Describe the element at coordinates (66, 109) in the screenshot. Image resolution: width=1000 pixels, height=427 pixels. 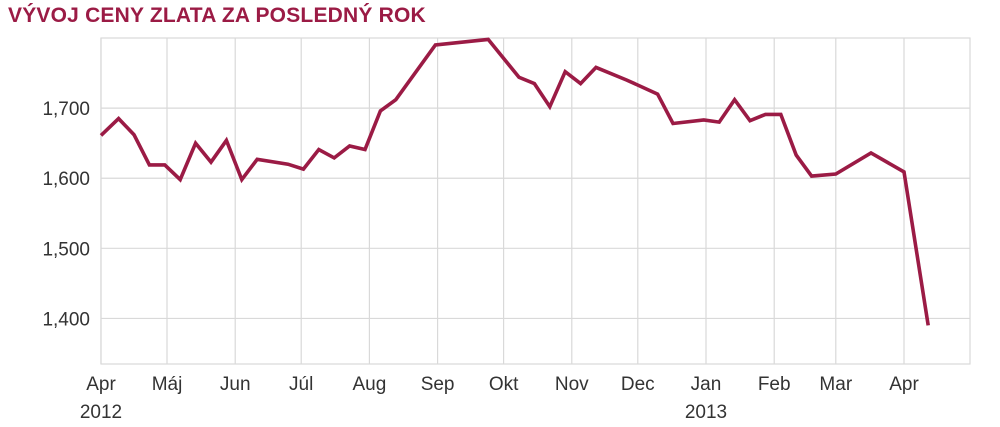
I see `y-tick-label: 1,700` at that location.